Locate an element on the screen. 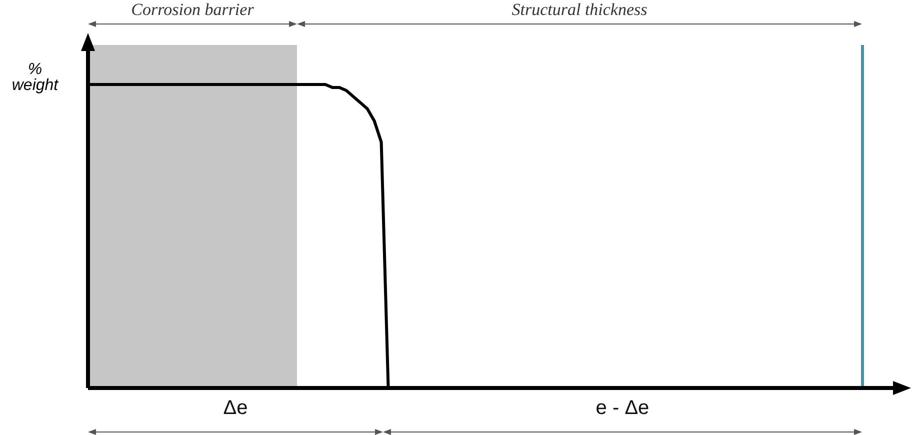  text: e - Δe is located at coordinates (623, 408).